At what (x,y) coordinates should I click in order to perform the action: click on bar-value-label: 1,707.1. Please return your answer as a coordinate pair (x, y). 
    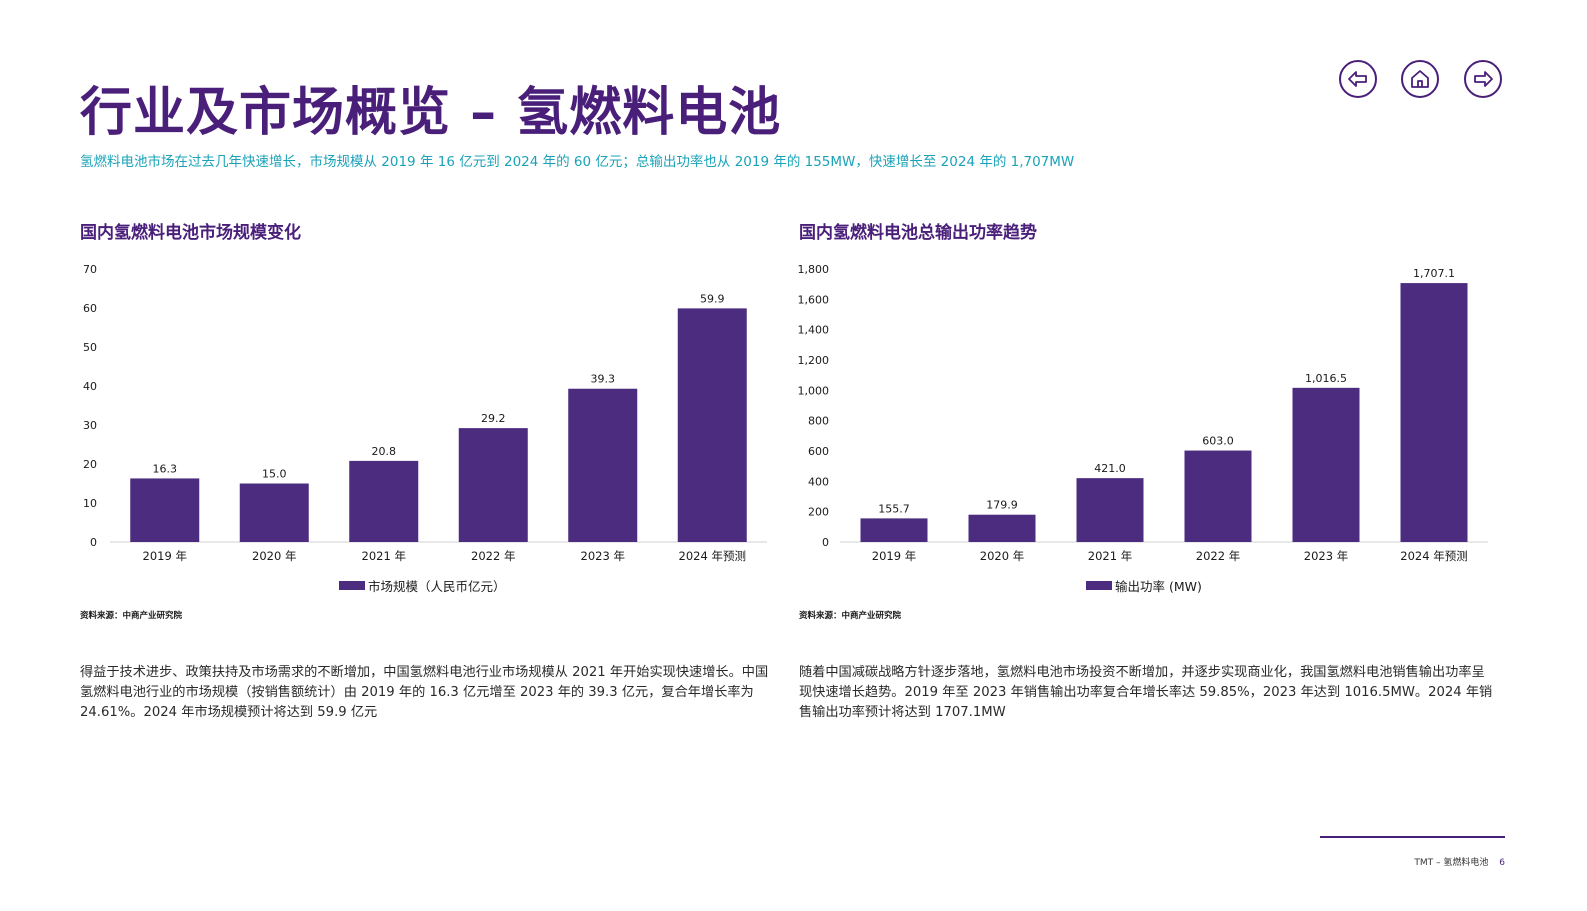
    Looking at the image, I should click on (1434, 273).